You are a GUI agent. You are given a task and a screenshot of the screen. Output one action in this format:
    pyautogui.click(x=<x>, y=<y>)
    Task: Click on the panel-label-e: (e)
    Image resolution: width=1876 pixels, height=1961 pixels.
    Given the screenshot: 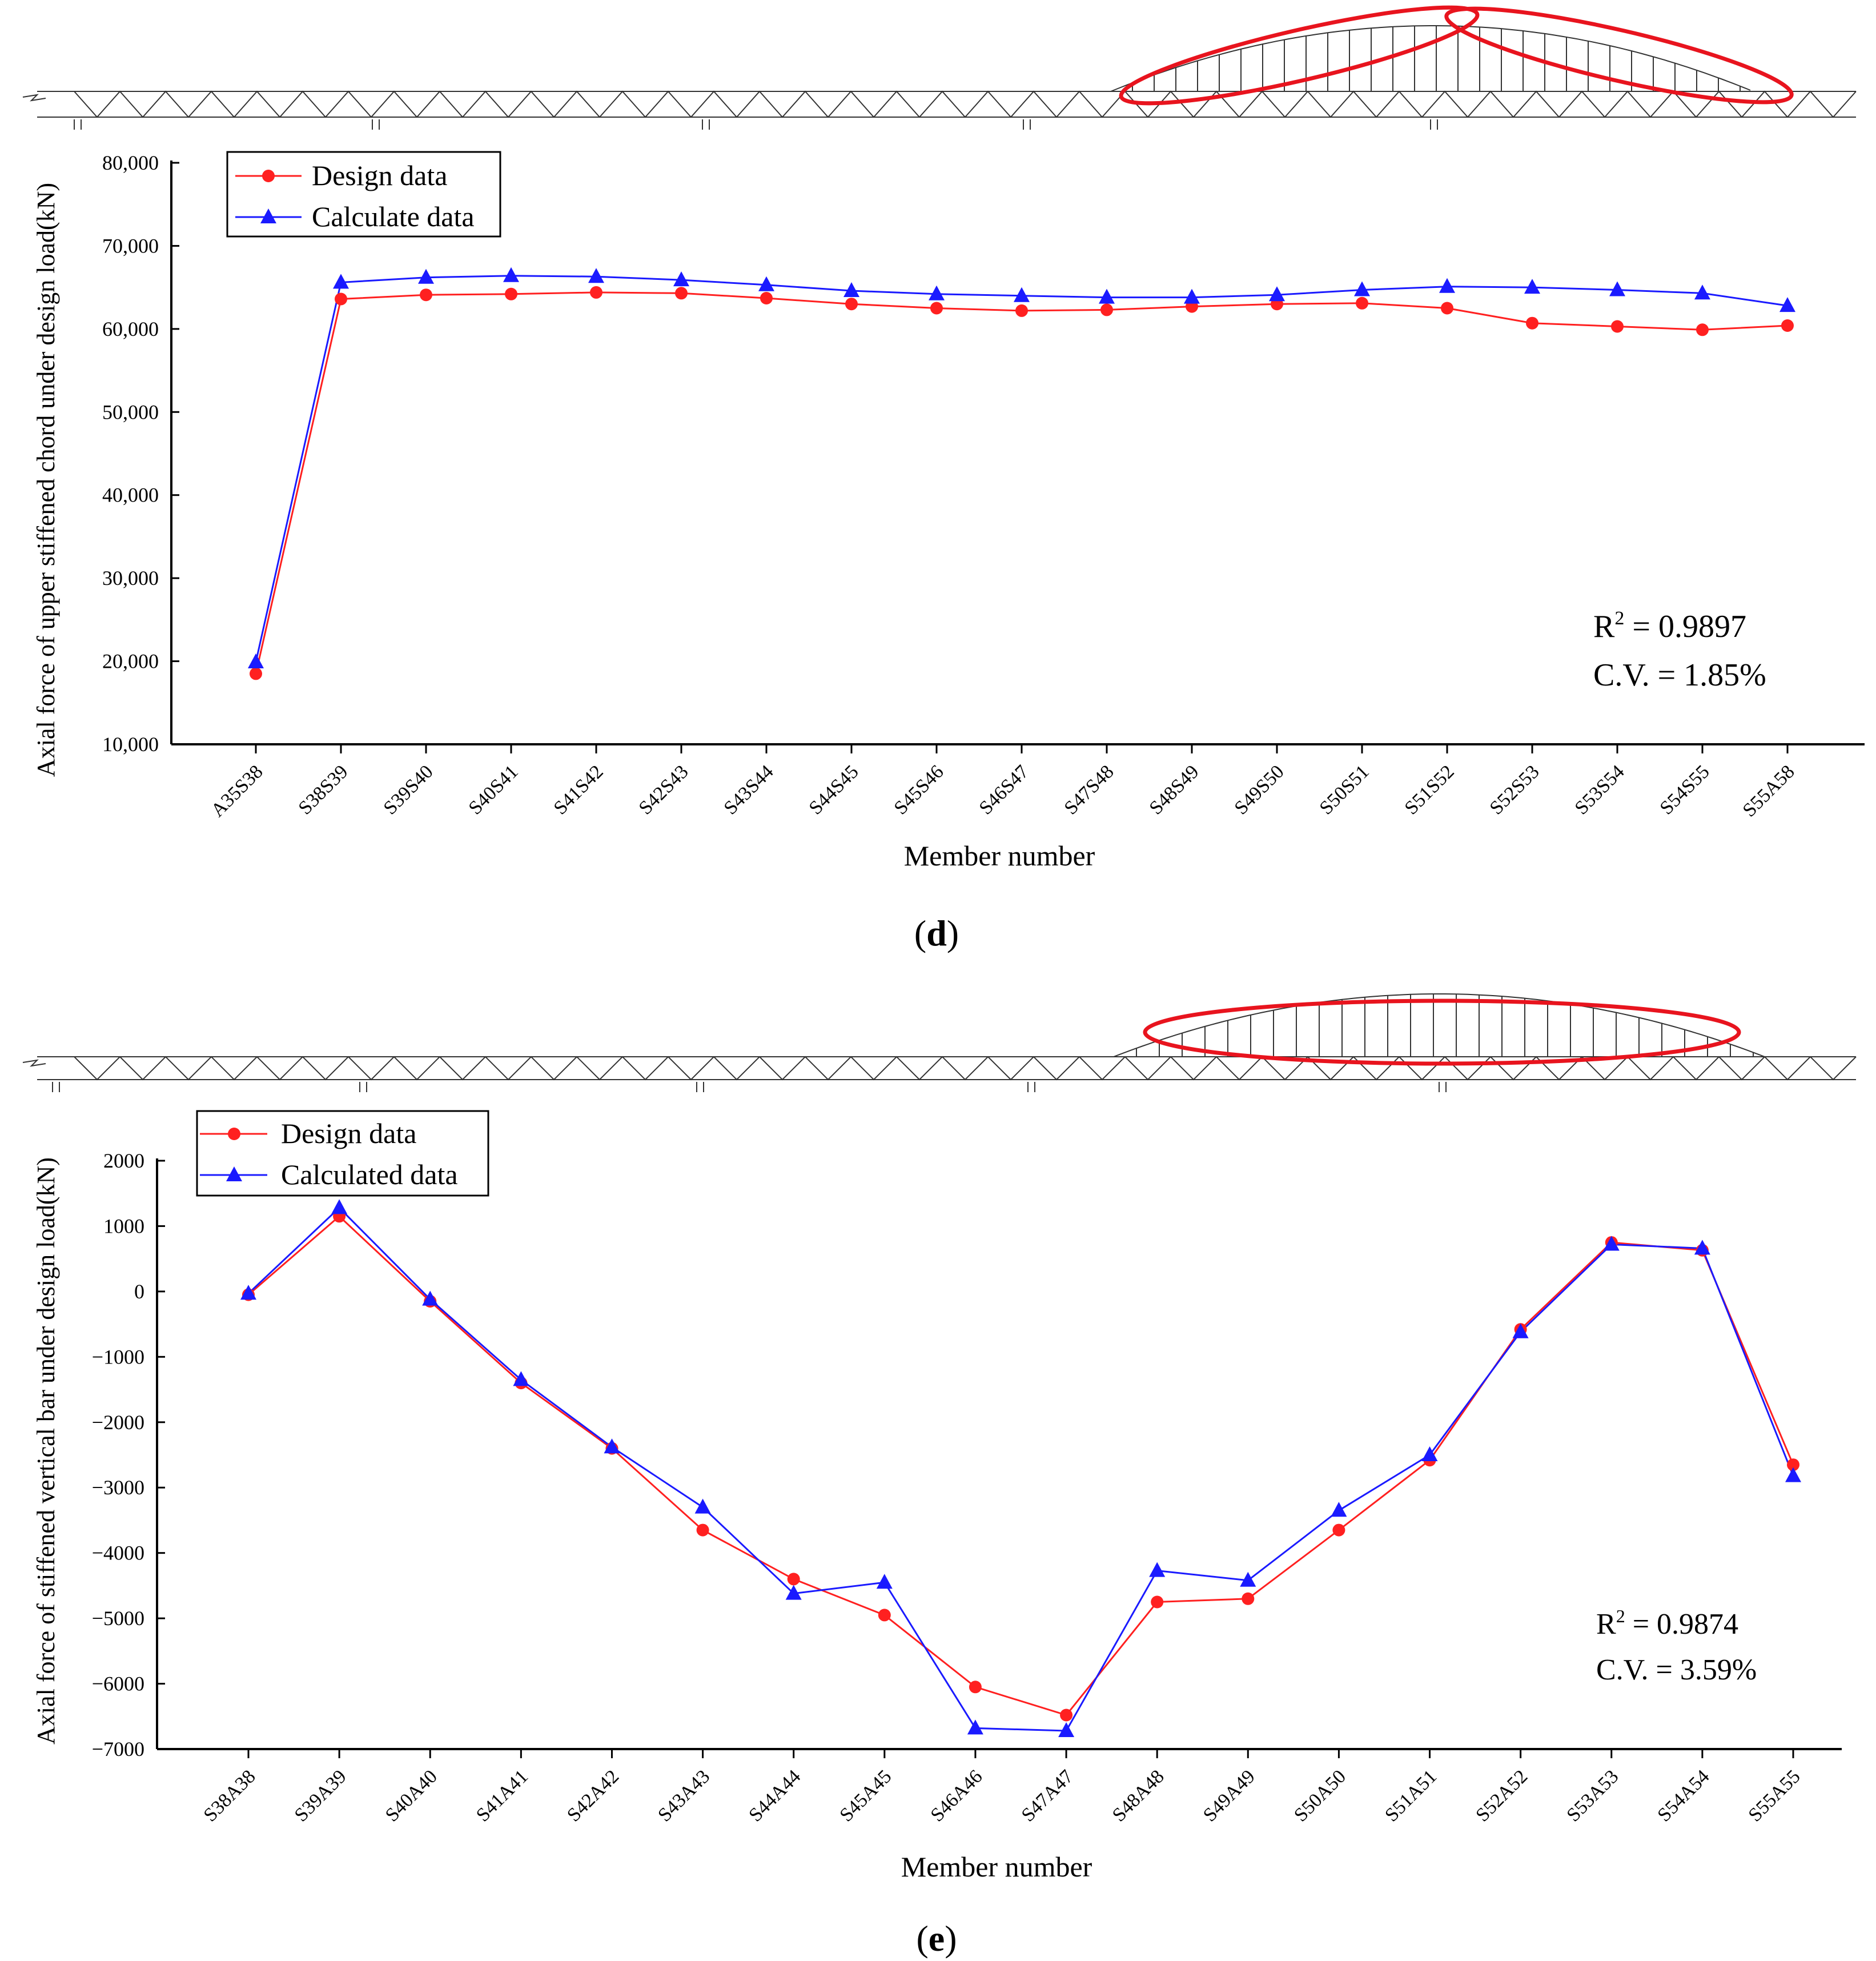 What is the action you would take?
    pyautogui.click(x=937, y=1938)
    